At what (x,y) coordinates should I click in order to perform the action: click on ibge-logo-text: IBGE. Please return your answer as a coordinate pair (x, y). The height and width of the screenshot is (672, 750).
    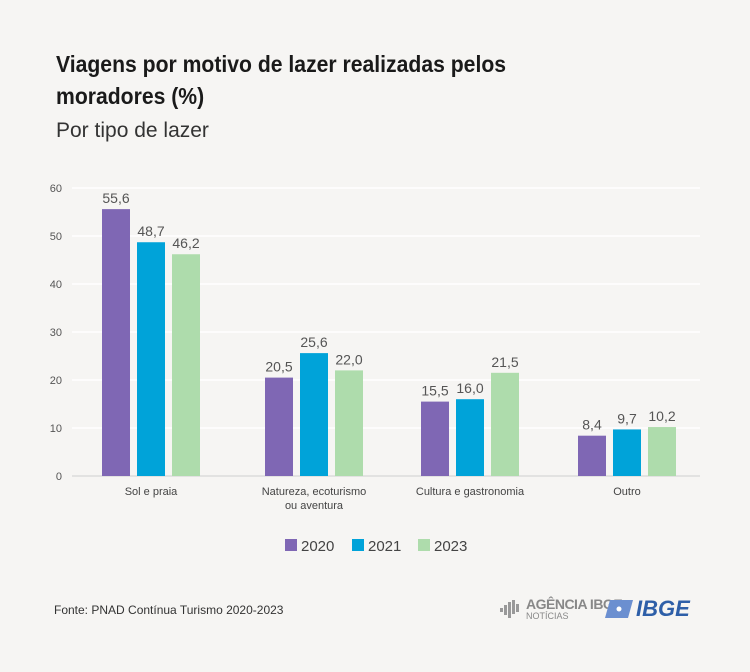
    Looking at the image, I should click on (663, 608).